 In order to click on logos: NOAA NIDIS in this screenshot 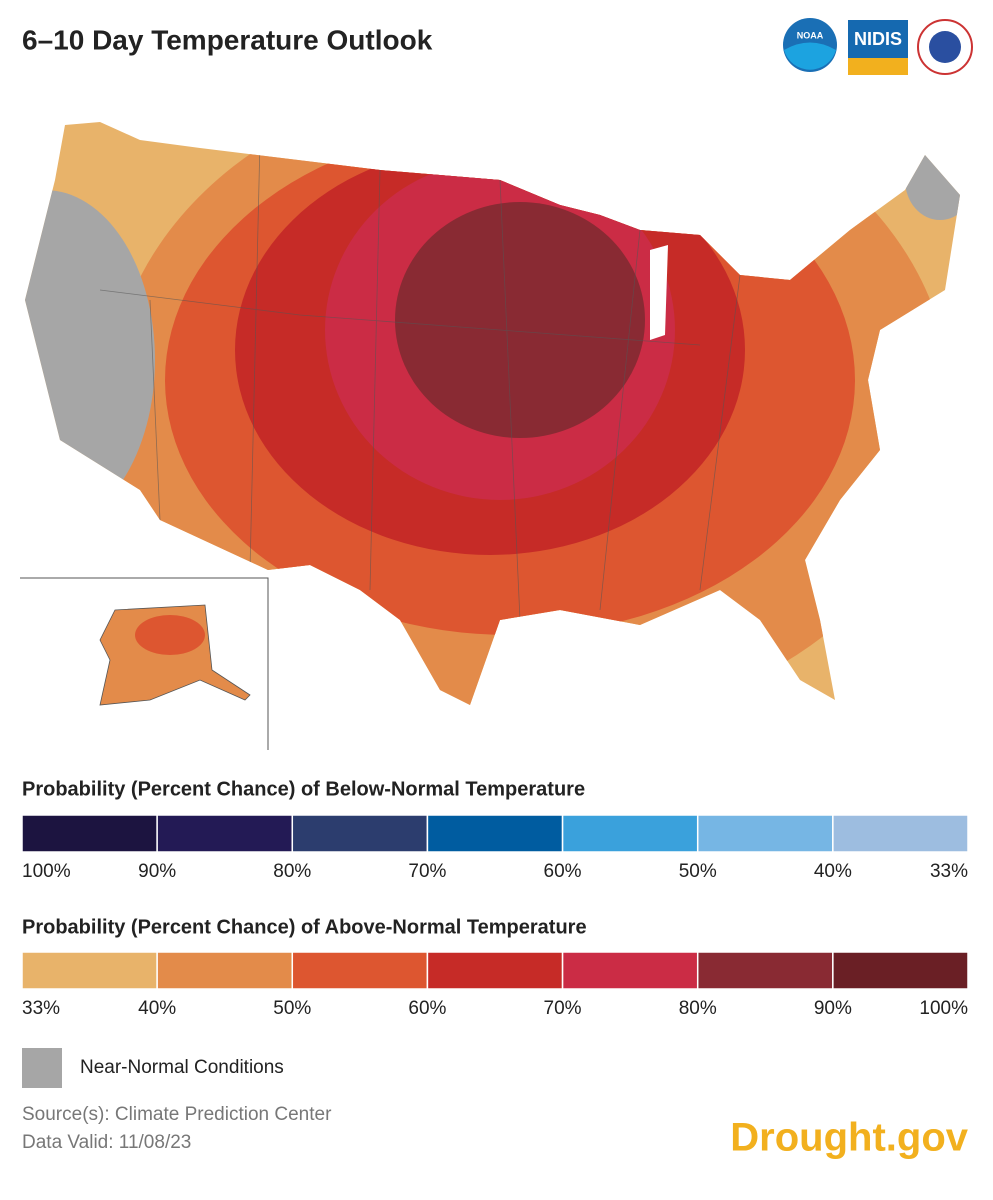, I will do `click(878, 46)`.